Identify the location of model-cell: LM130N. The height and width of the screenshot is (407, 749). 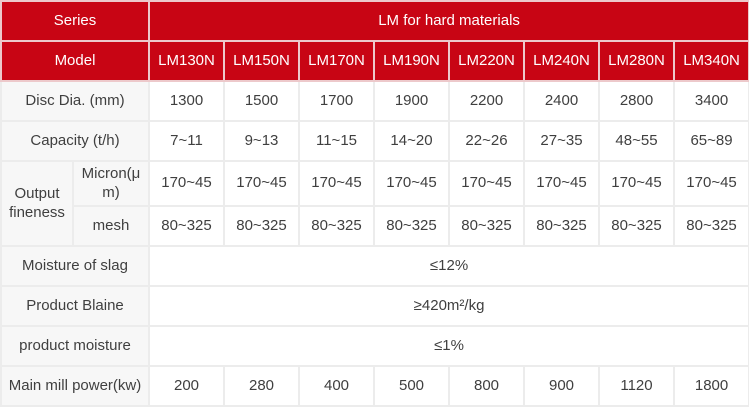
(186, 61).